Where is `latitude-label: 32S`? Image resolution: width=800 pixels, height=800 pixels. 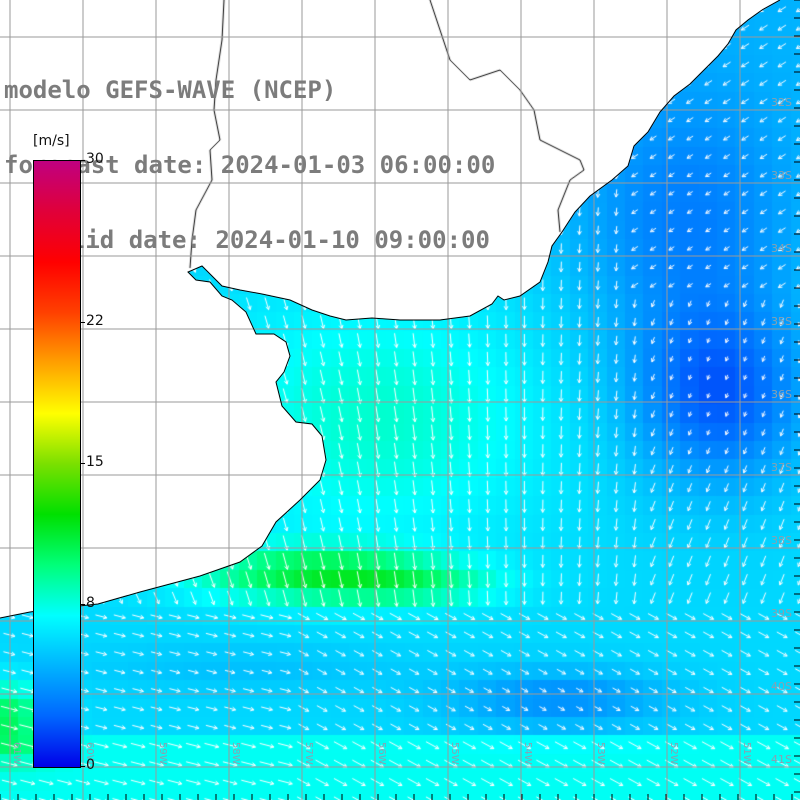 latitude-label: 32S is located at coordinates (781, 102).